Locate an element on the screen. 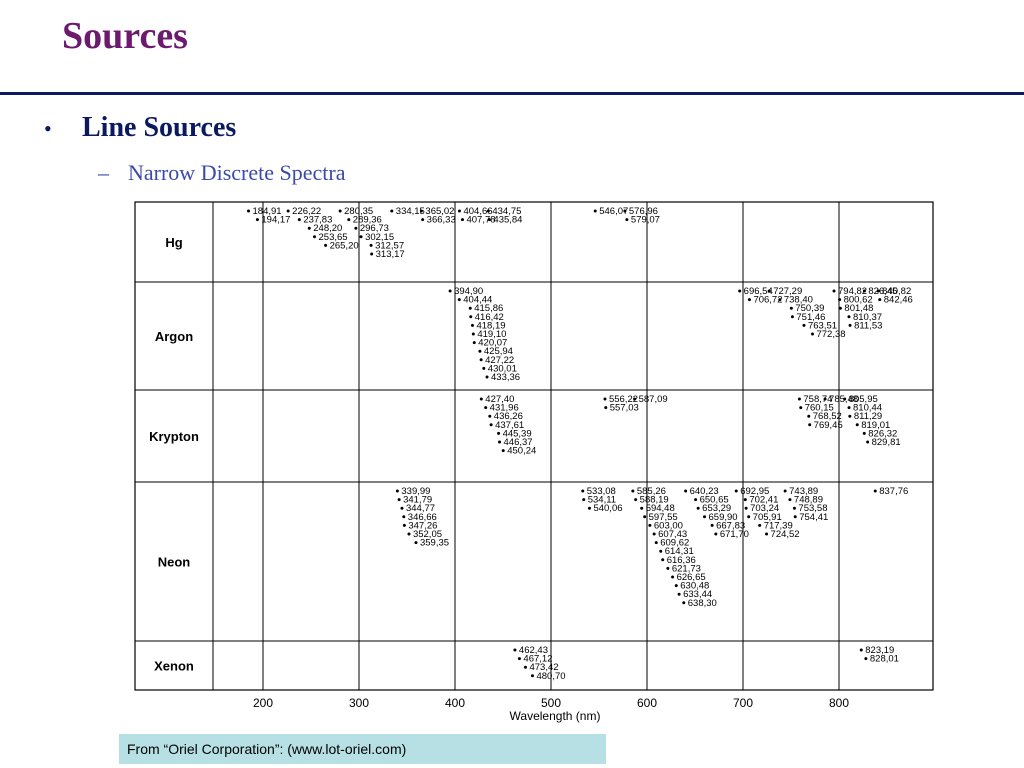  spectral-line-label: 743,89 is located at coordinates (803, 491).